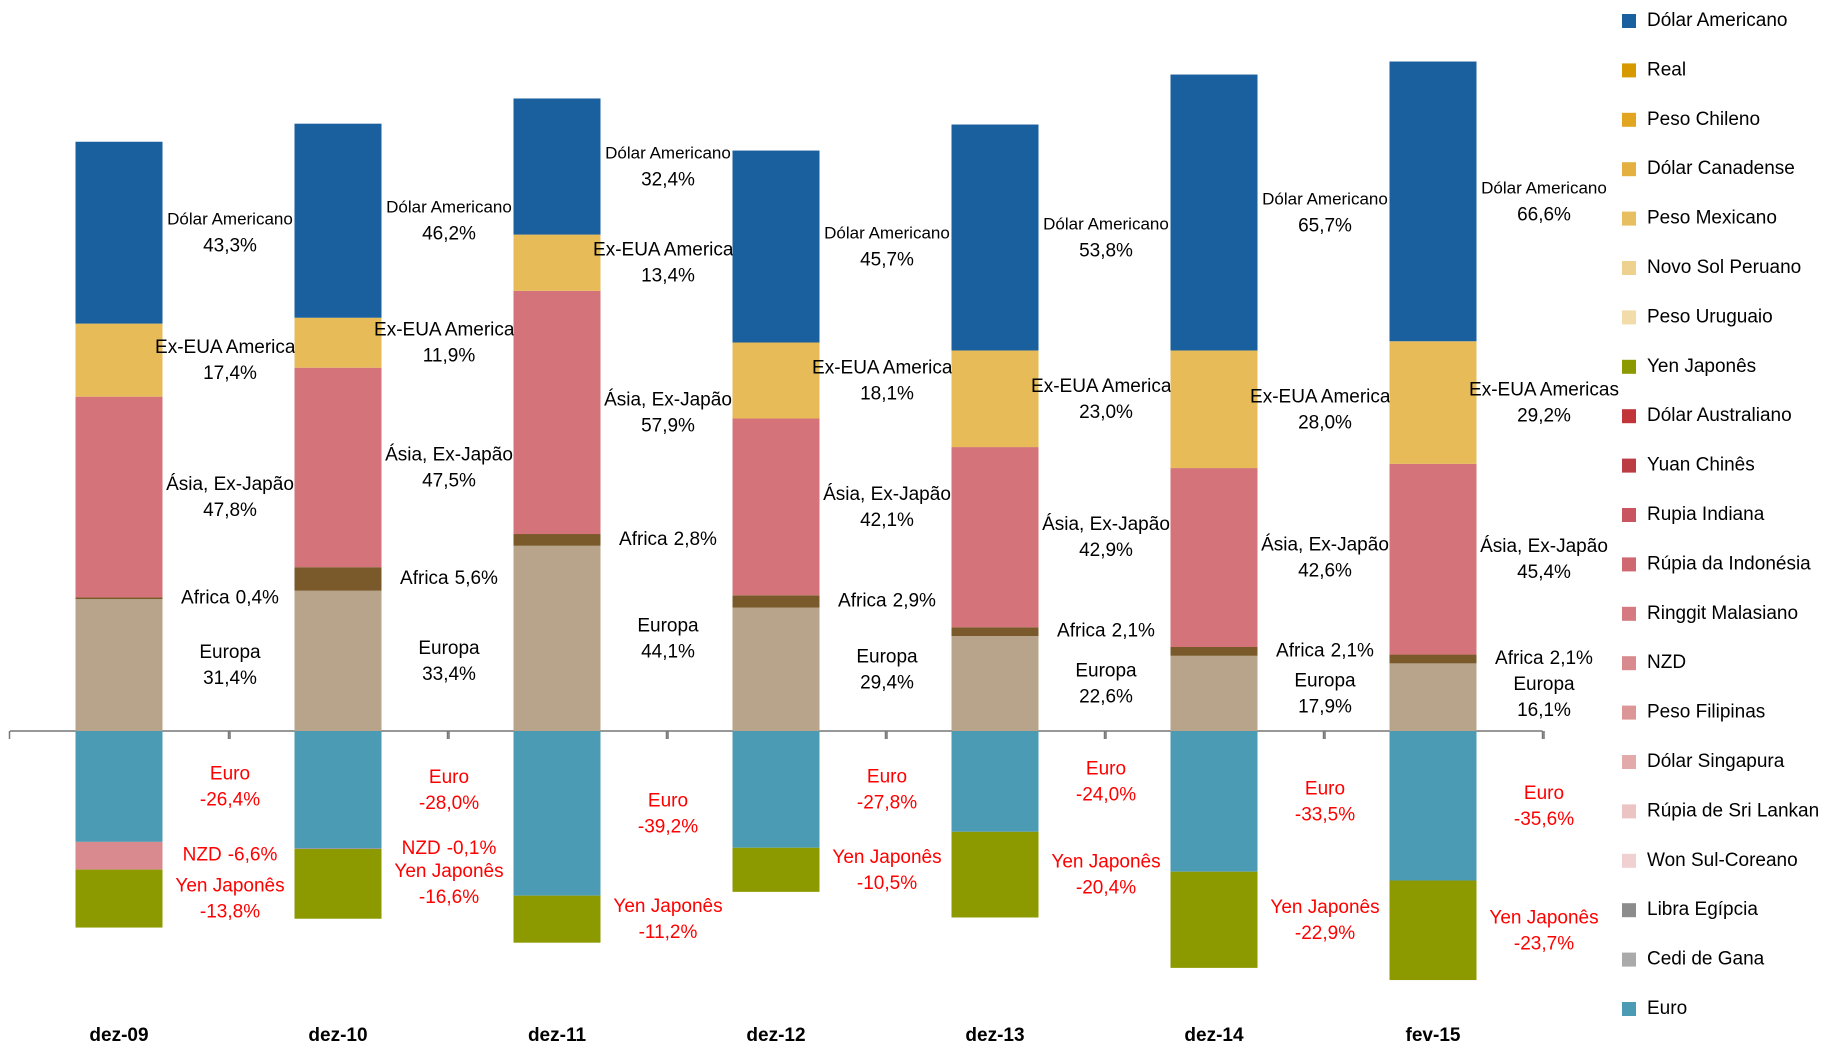  What do you see at coordinates (1716, 761) in the screenshot?
I see `legend-label: Dólar Singapura` at bounding box center [1716, 761].